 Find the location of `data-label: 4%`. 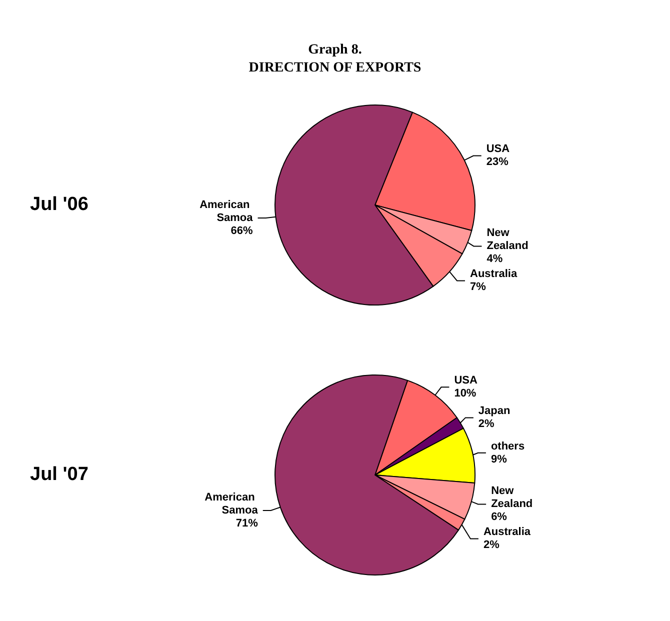

data-label: 4% is located at coordinates (494, 259).